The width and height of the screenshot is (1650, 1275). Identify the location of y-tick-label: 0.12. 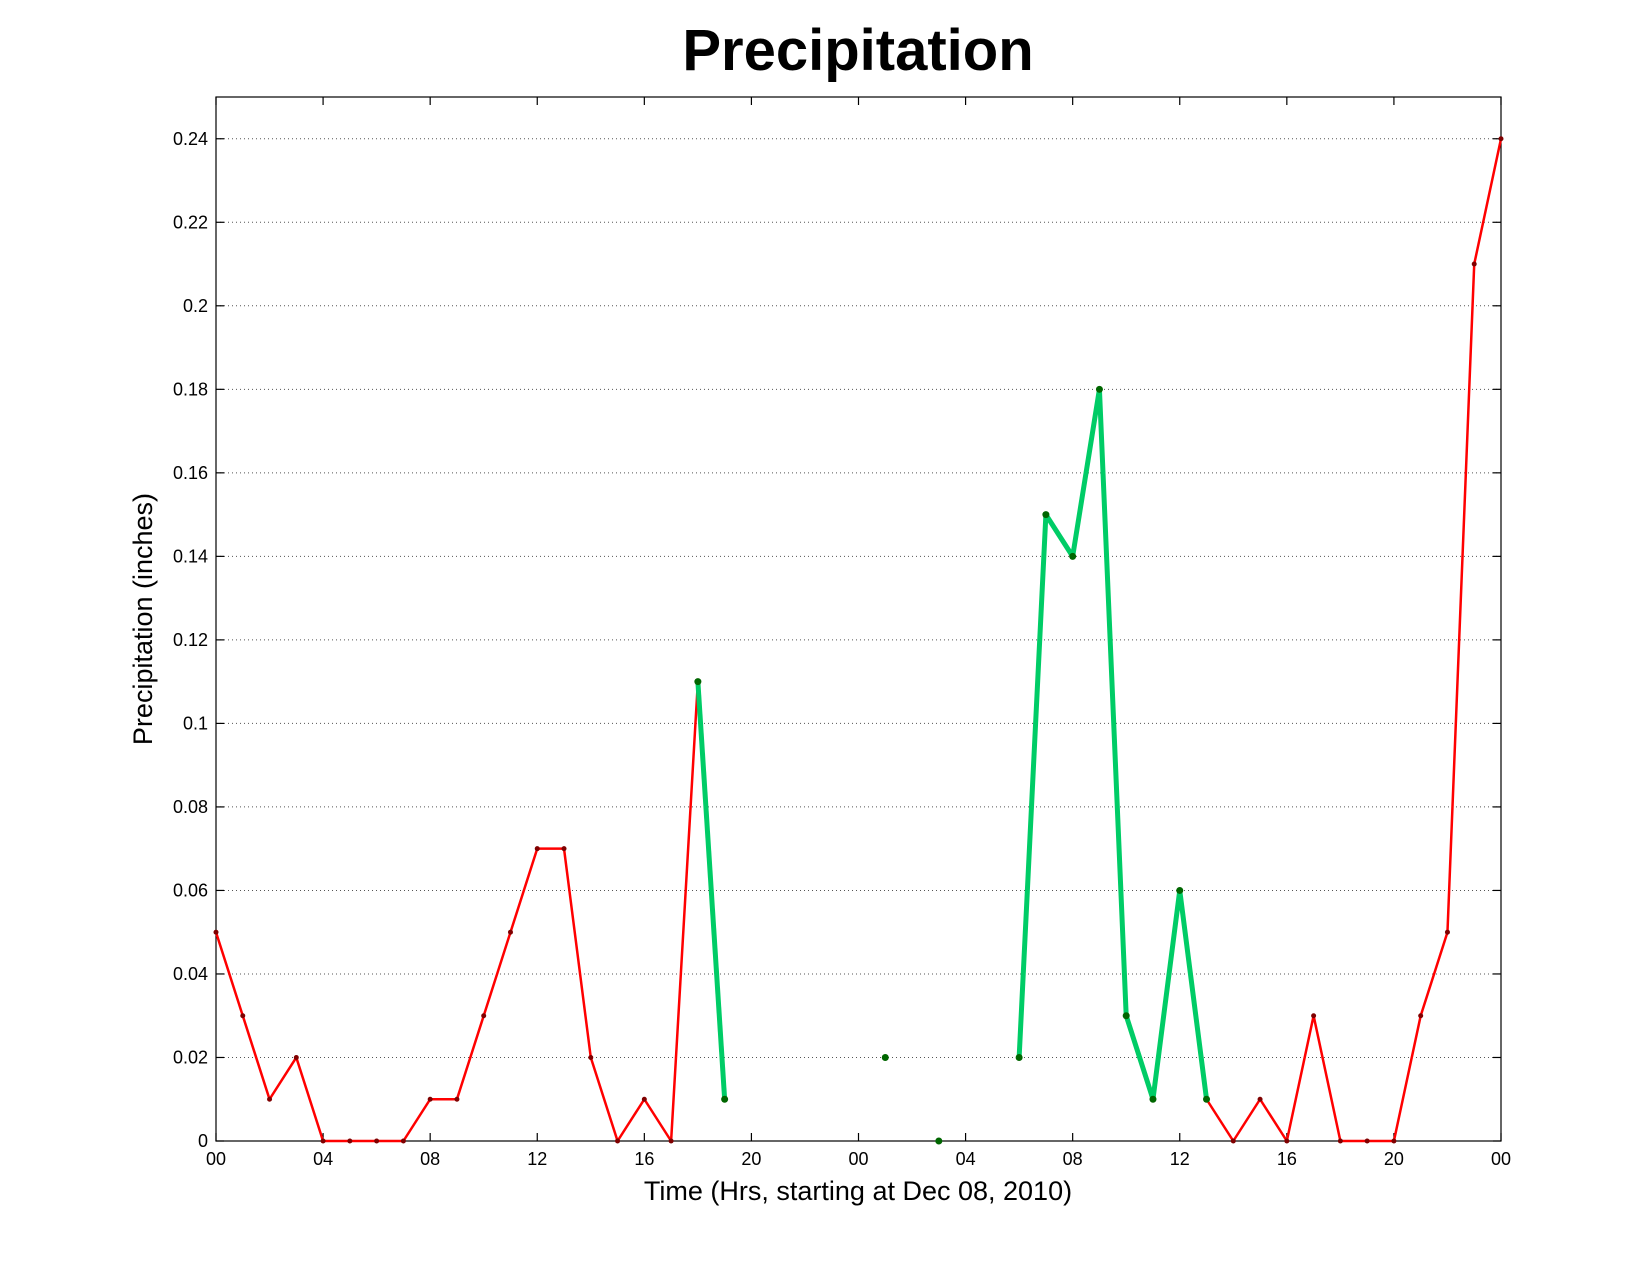
(190, 640).